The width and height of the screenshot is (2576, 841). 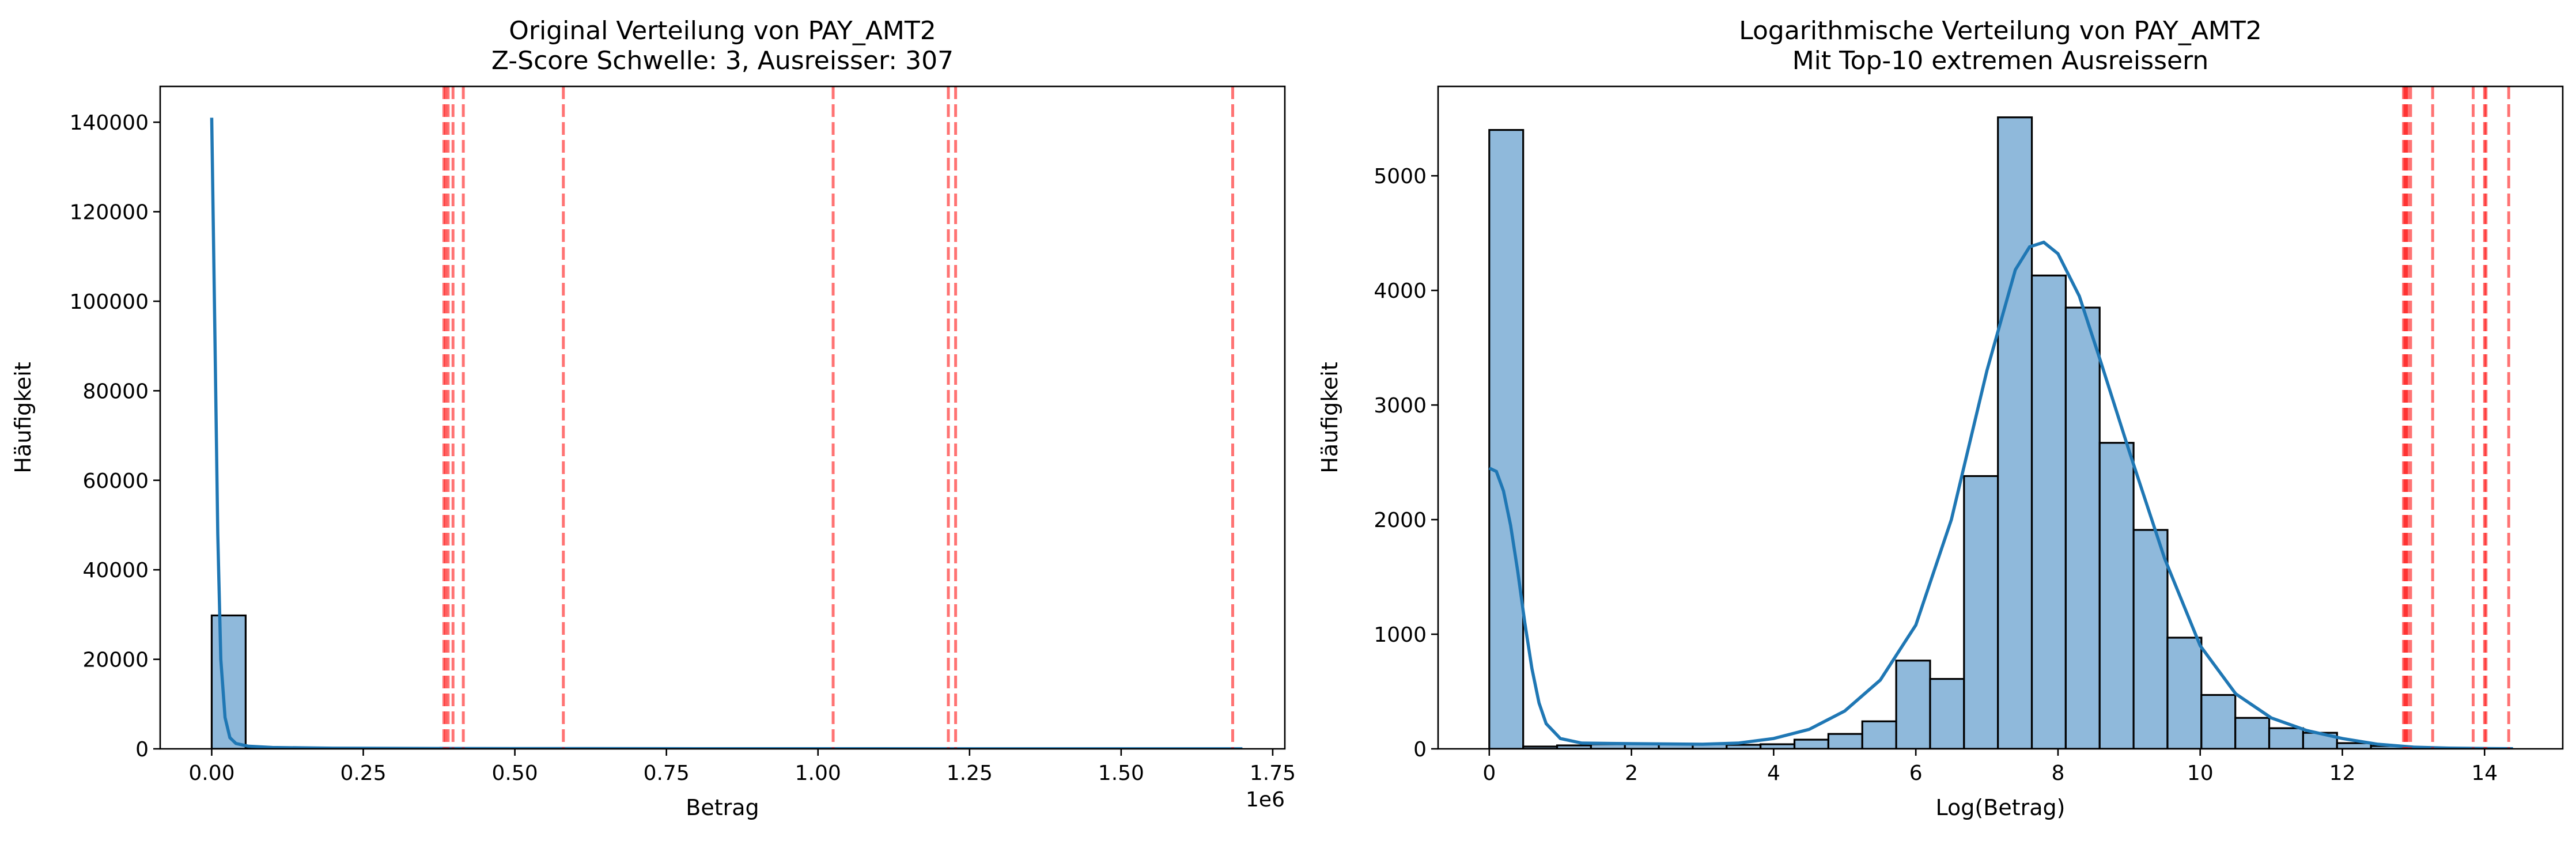 What do you see at coordinates (2000, 31) in the screenshot?
I see `chart-title-line: Logarithmische Verteilung von PAY_AMT2` at bounding box center [2000, 31].